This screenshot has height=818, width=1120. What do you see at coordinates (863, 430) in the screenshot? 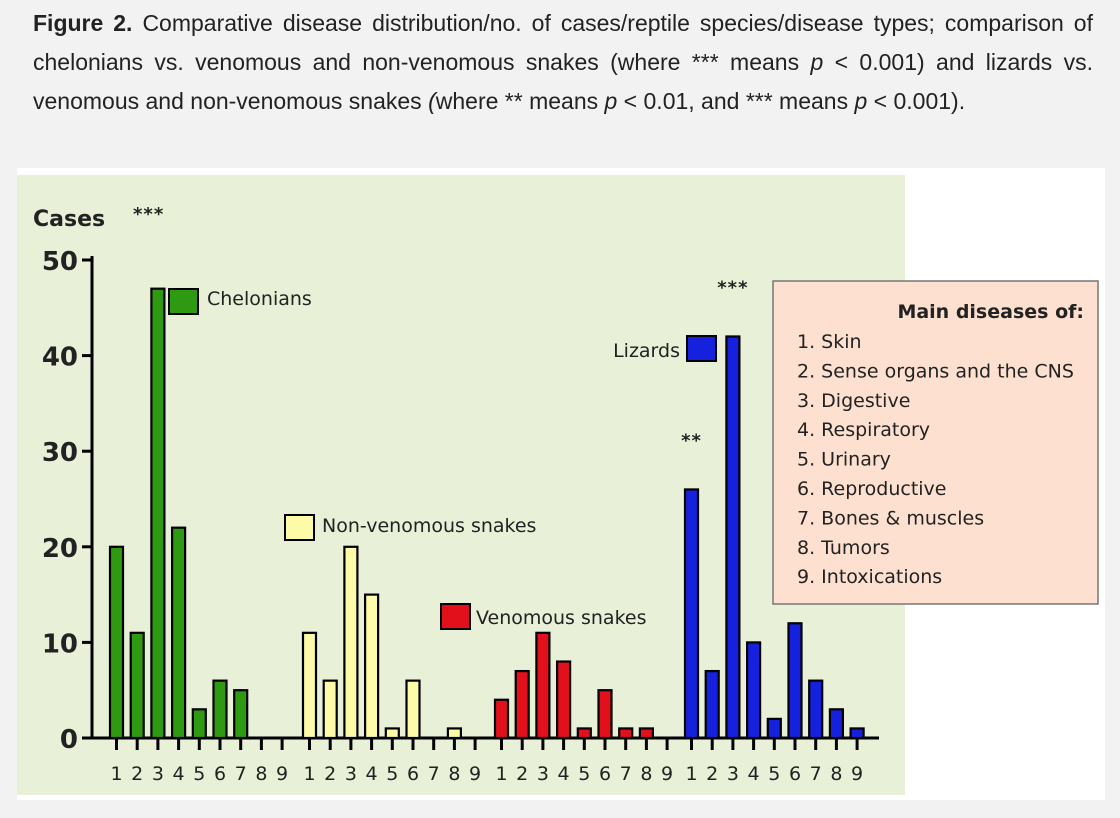
I see `disease-legend-item: 4. Respiratory` at bounding box center [863, 430].